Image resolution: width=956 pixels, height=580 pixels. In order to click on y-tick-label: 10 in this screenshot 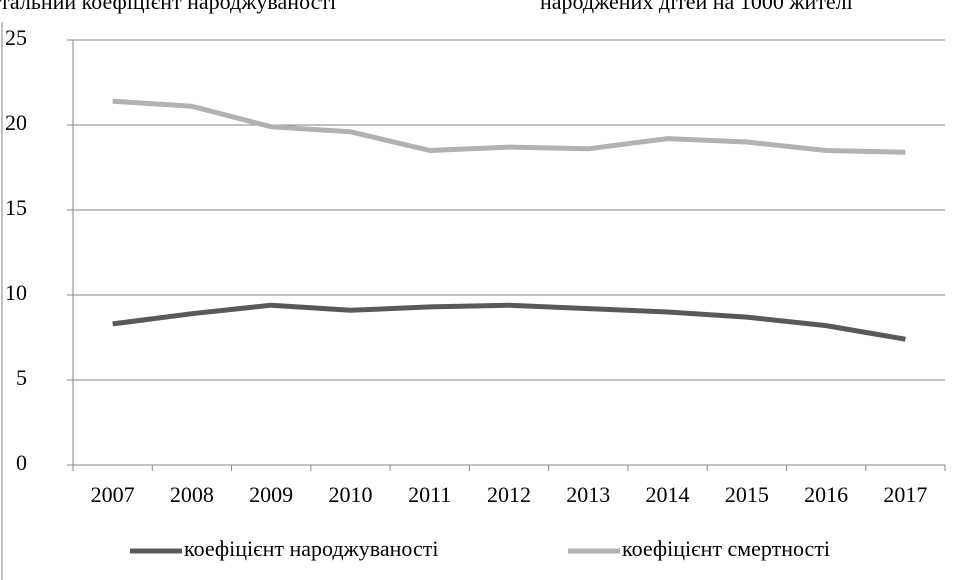, I will do `click(16, 292)`.